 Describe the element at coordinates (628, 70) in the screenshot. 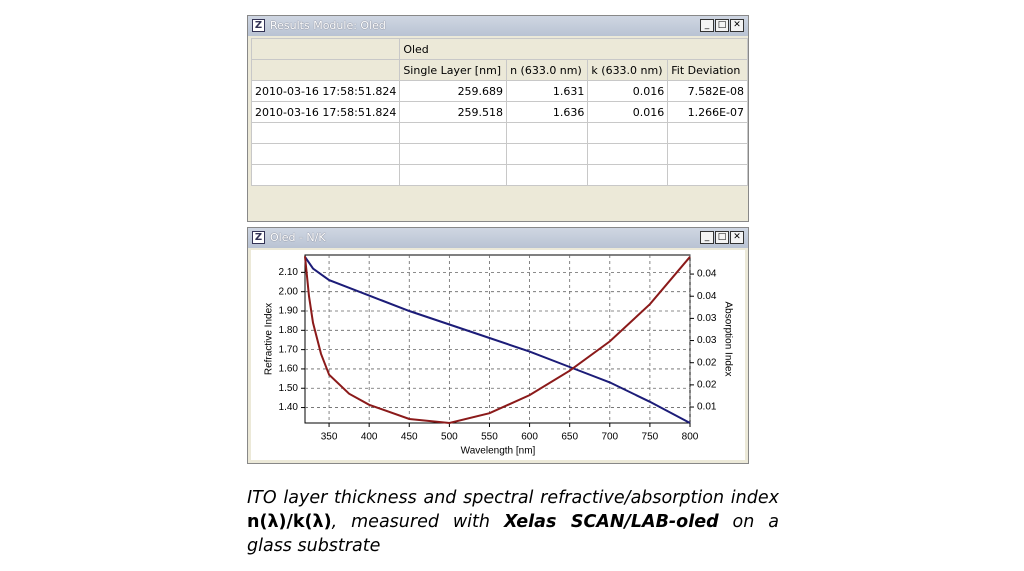

I see `column-header: k (633.0 nm)` at that location.